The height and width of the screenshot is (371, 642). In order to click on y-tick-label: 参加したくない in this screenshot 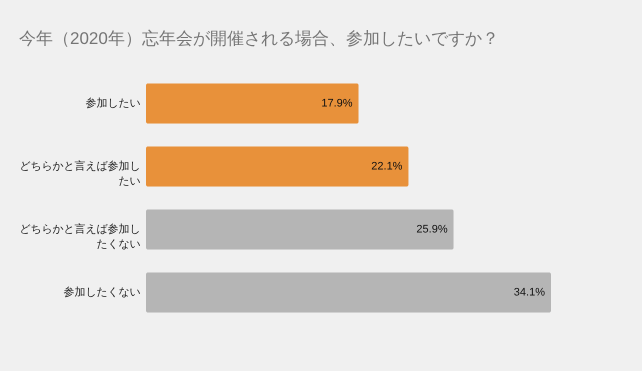, I will do `click(102, 292)`.